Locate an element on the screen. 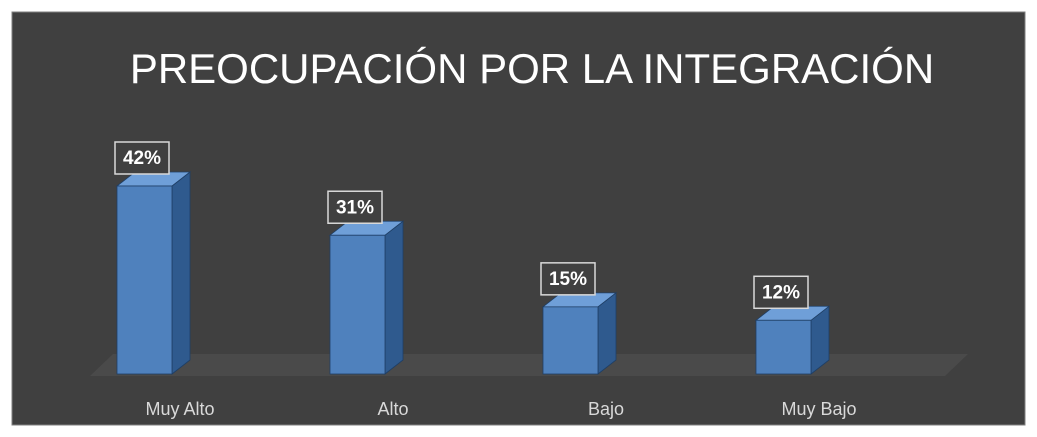 This screenshot has height=437, width=1037. chart-title: PREOCUPACIÓN POR LA INTEGRACIÓN is located at coordinates (532, 68).